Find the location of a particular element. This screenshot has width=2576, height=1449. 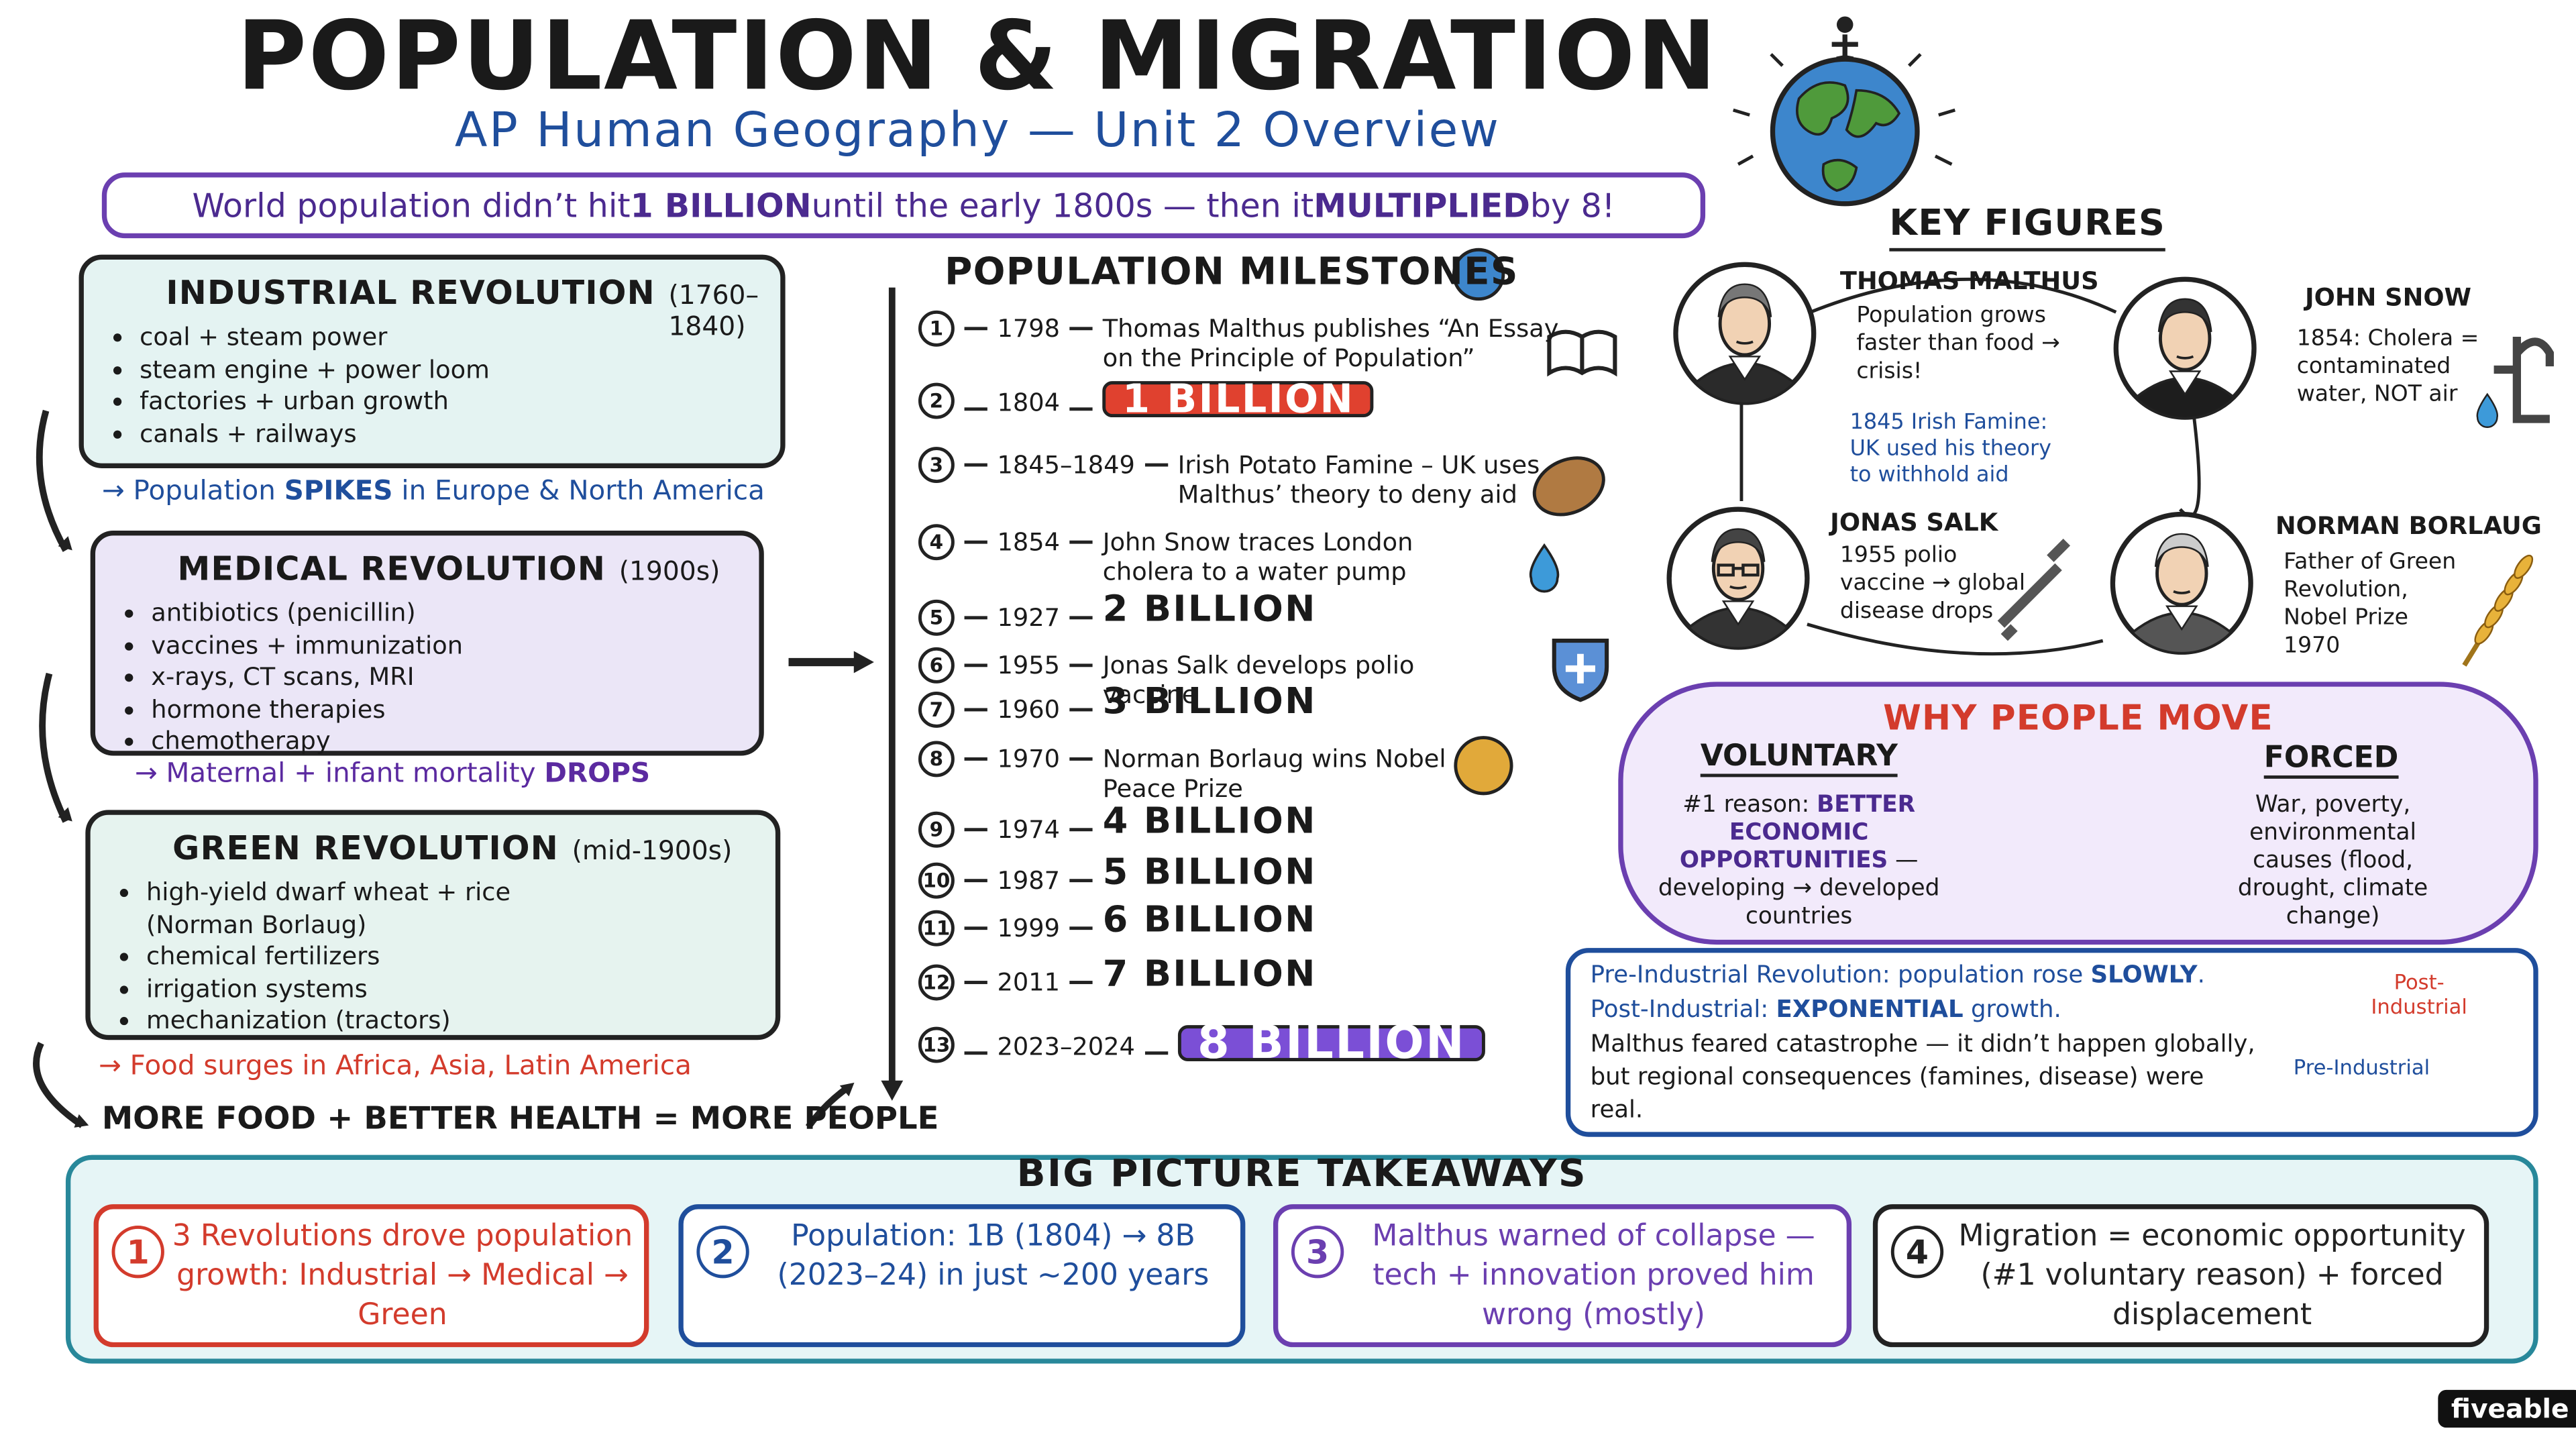

revolution-title: MEDICAL REVOLUTION is located at coordinates (391, 568).